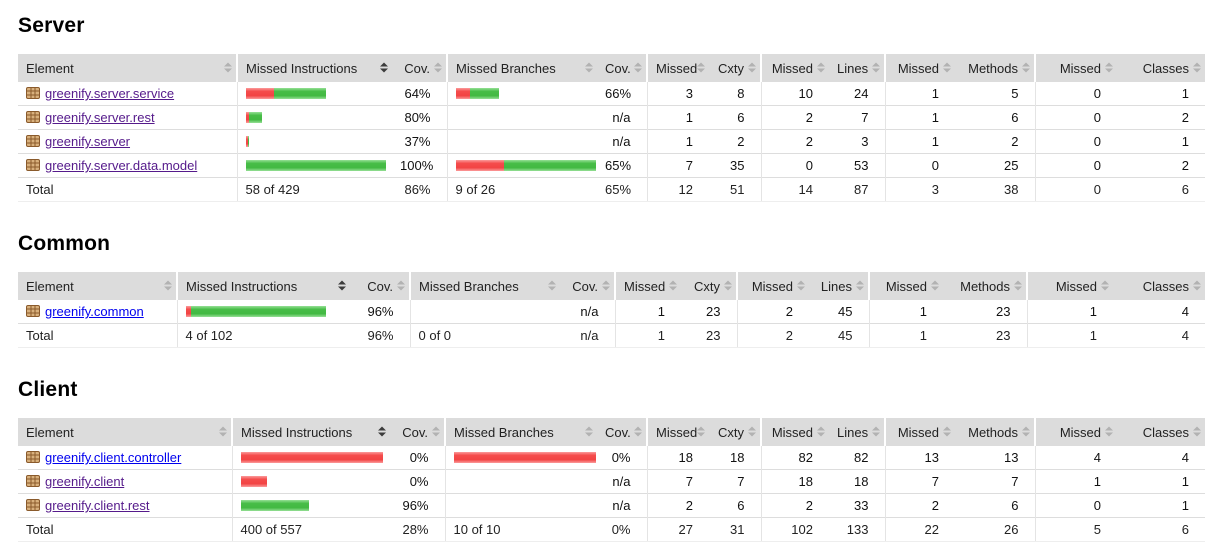 The width and height of the screenshot is (1212, 560). I want to click on column-header-label: Methods, so click(993, 432).